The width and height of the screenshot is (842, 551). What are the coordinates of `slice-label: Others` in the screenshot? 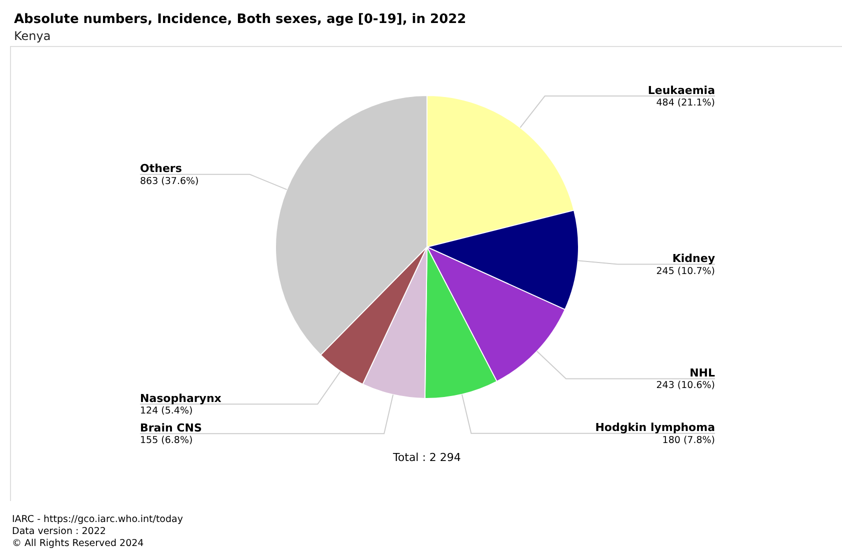 It's located at (161, 169).